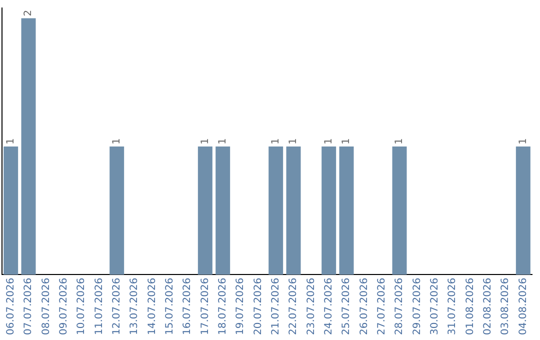 The image size is (540, 340). Describe the element at coordinates (258, 307) in the screenshot. I see `x-tick-label: 20.07.2026` at that location.